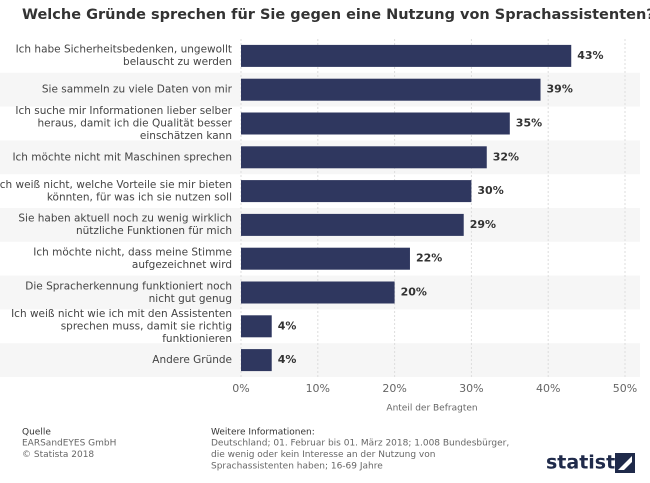 The width and height of the screenshot is (650, 483). What do you see at coordinates (190, 299) in the screenshot?
I see `y-tick-label: nicht gut genug` at bounding box center [190, 299].